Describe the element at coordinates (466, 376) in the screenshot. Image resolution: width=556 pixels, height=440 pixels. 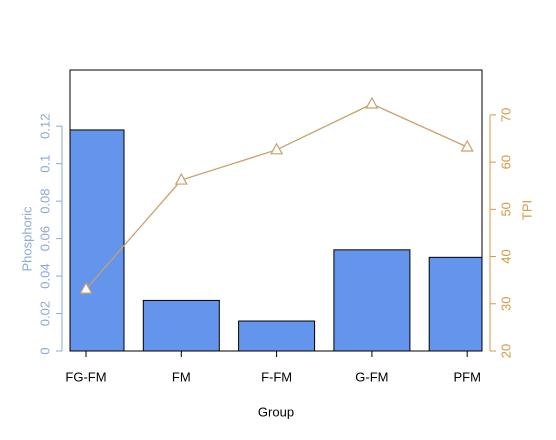
I see `x-tick-label: PFM` at that location.